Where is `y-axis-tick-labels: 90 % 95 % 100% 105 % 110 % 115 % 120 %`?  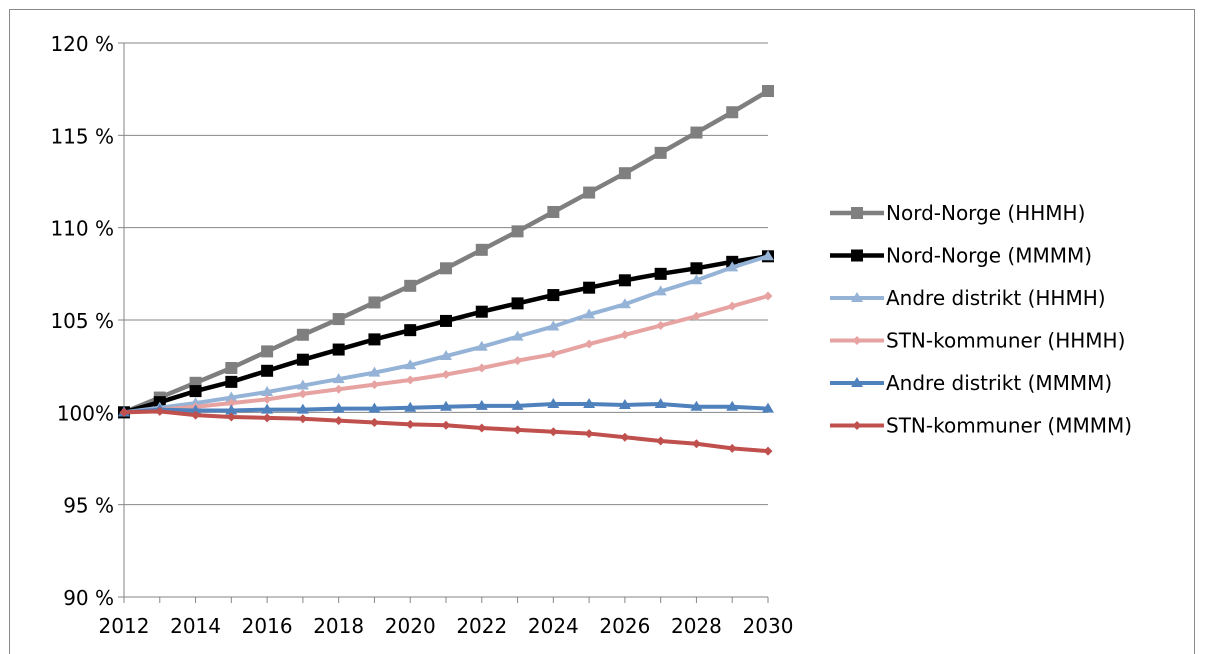
y-axis-tick-labels: 90 % 95 % 100% 105 % 110 % 115 % 120 % is located at coordinates (82, 321).